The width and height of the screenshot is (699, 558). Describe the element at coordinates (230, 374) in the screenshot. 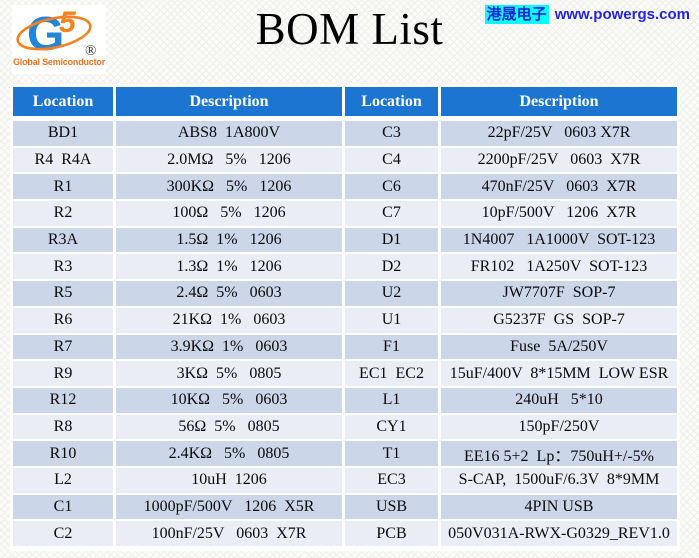

I see `description-cell: 3KΩ 5% 0805` at that location.